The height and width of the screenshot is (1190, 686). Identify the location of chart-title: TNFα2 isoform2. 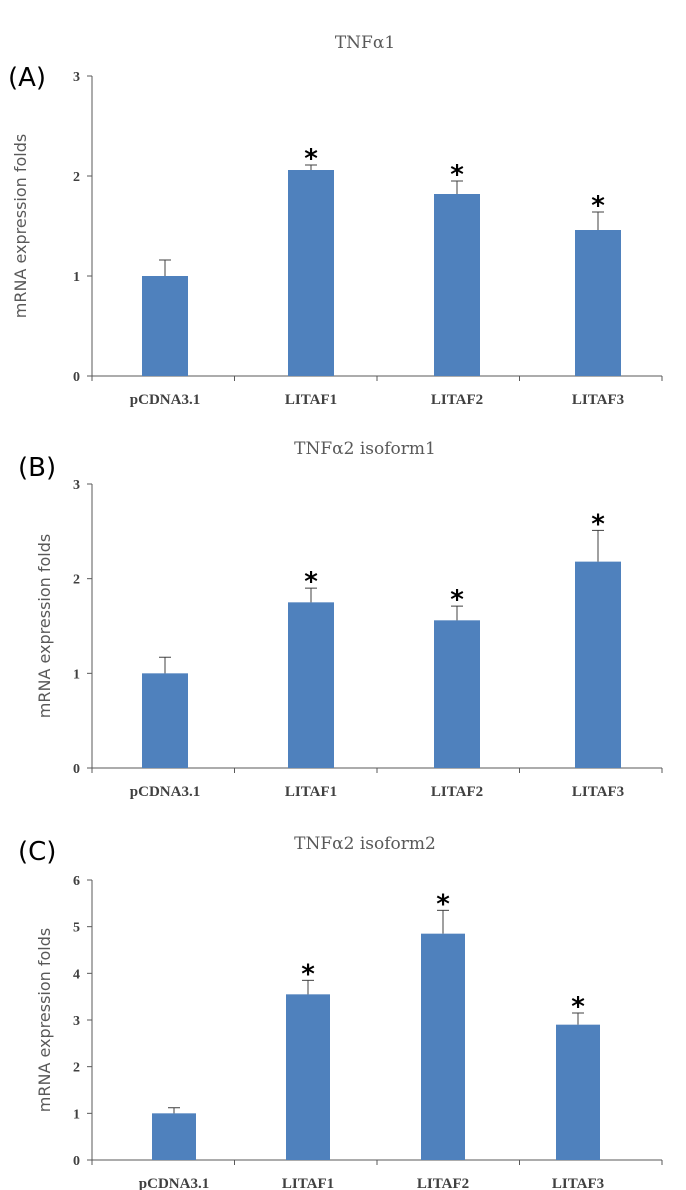
(365, 844).